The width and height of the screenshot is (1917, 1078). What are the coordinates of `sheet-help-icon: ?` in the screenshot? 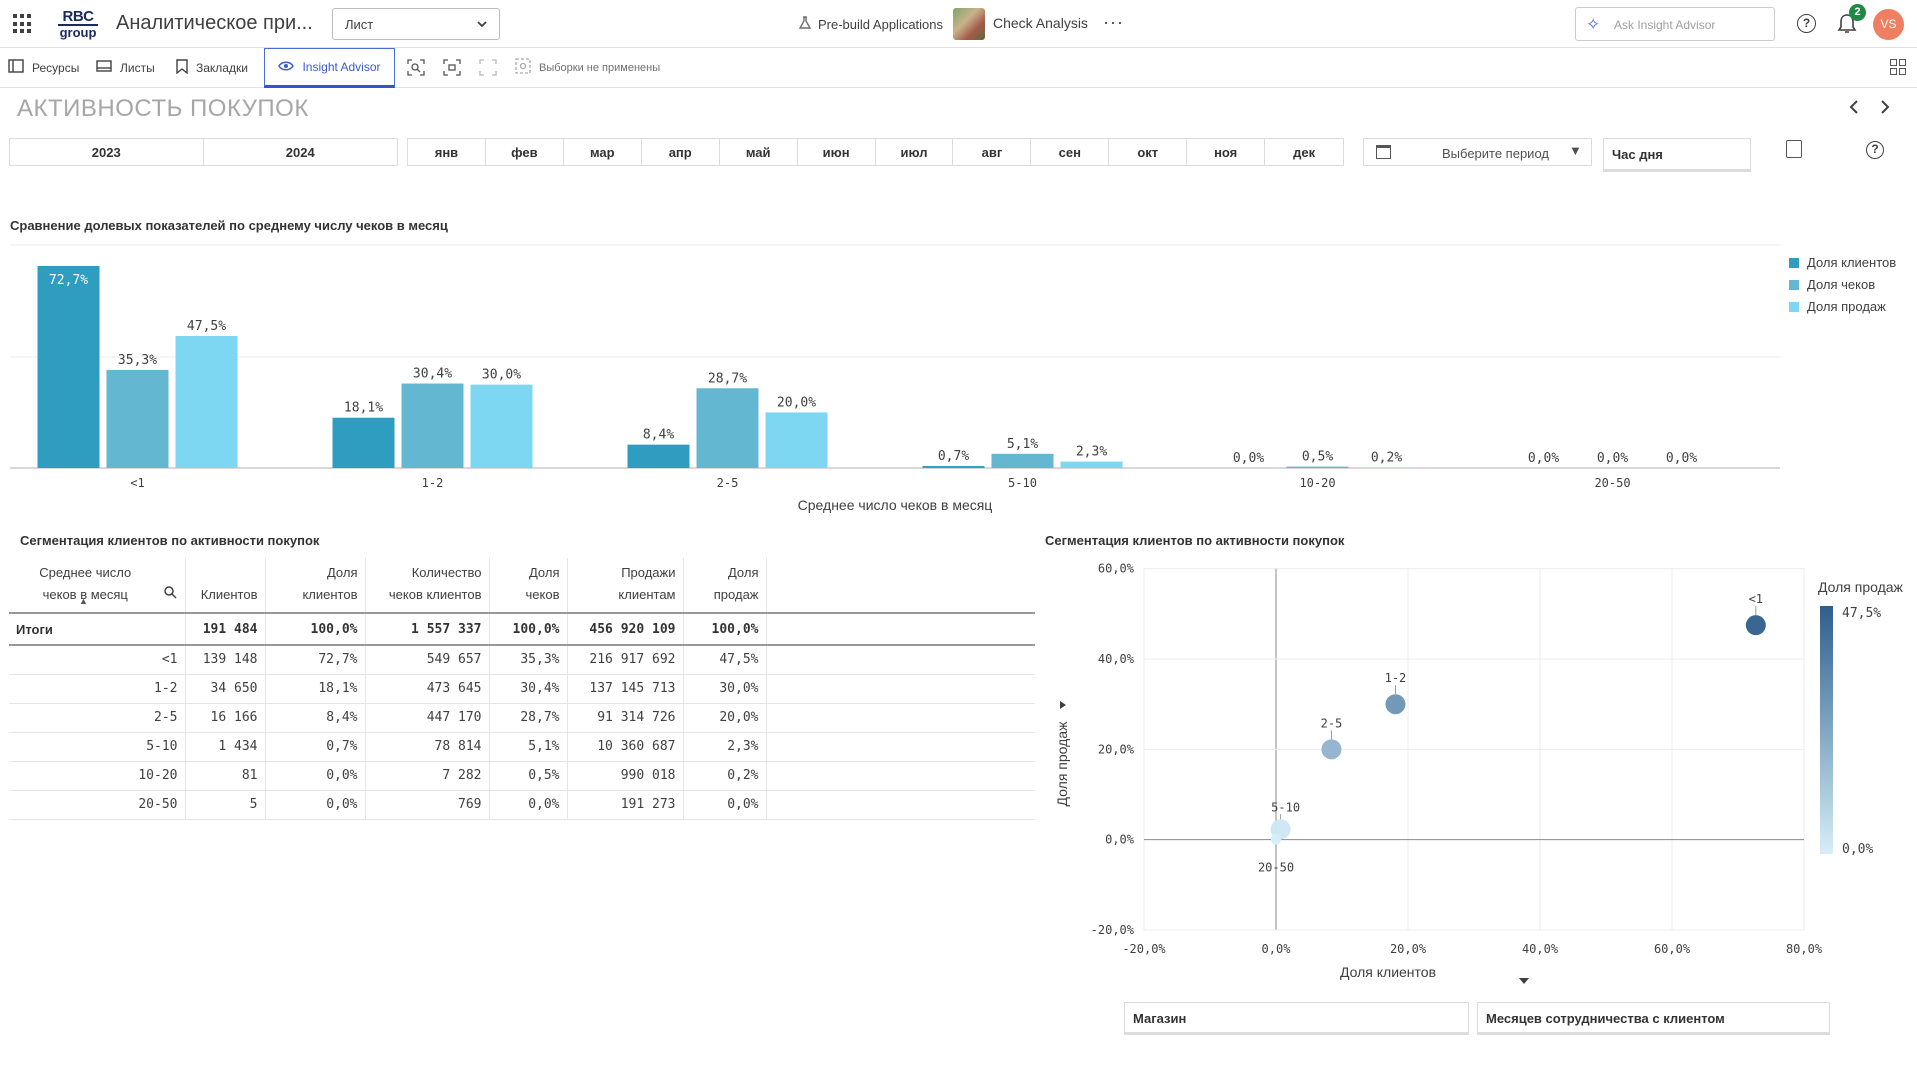 It's located at (1875, 150).